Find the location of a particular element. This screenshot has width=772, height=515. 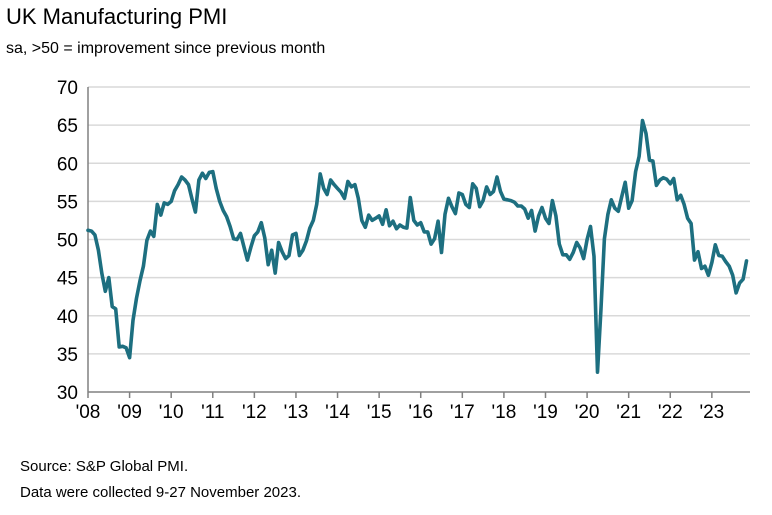

y-tick-label: 55 is located at coordinates (67, 202).